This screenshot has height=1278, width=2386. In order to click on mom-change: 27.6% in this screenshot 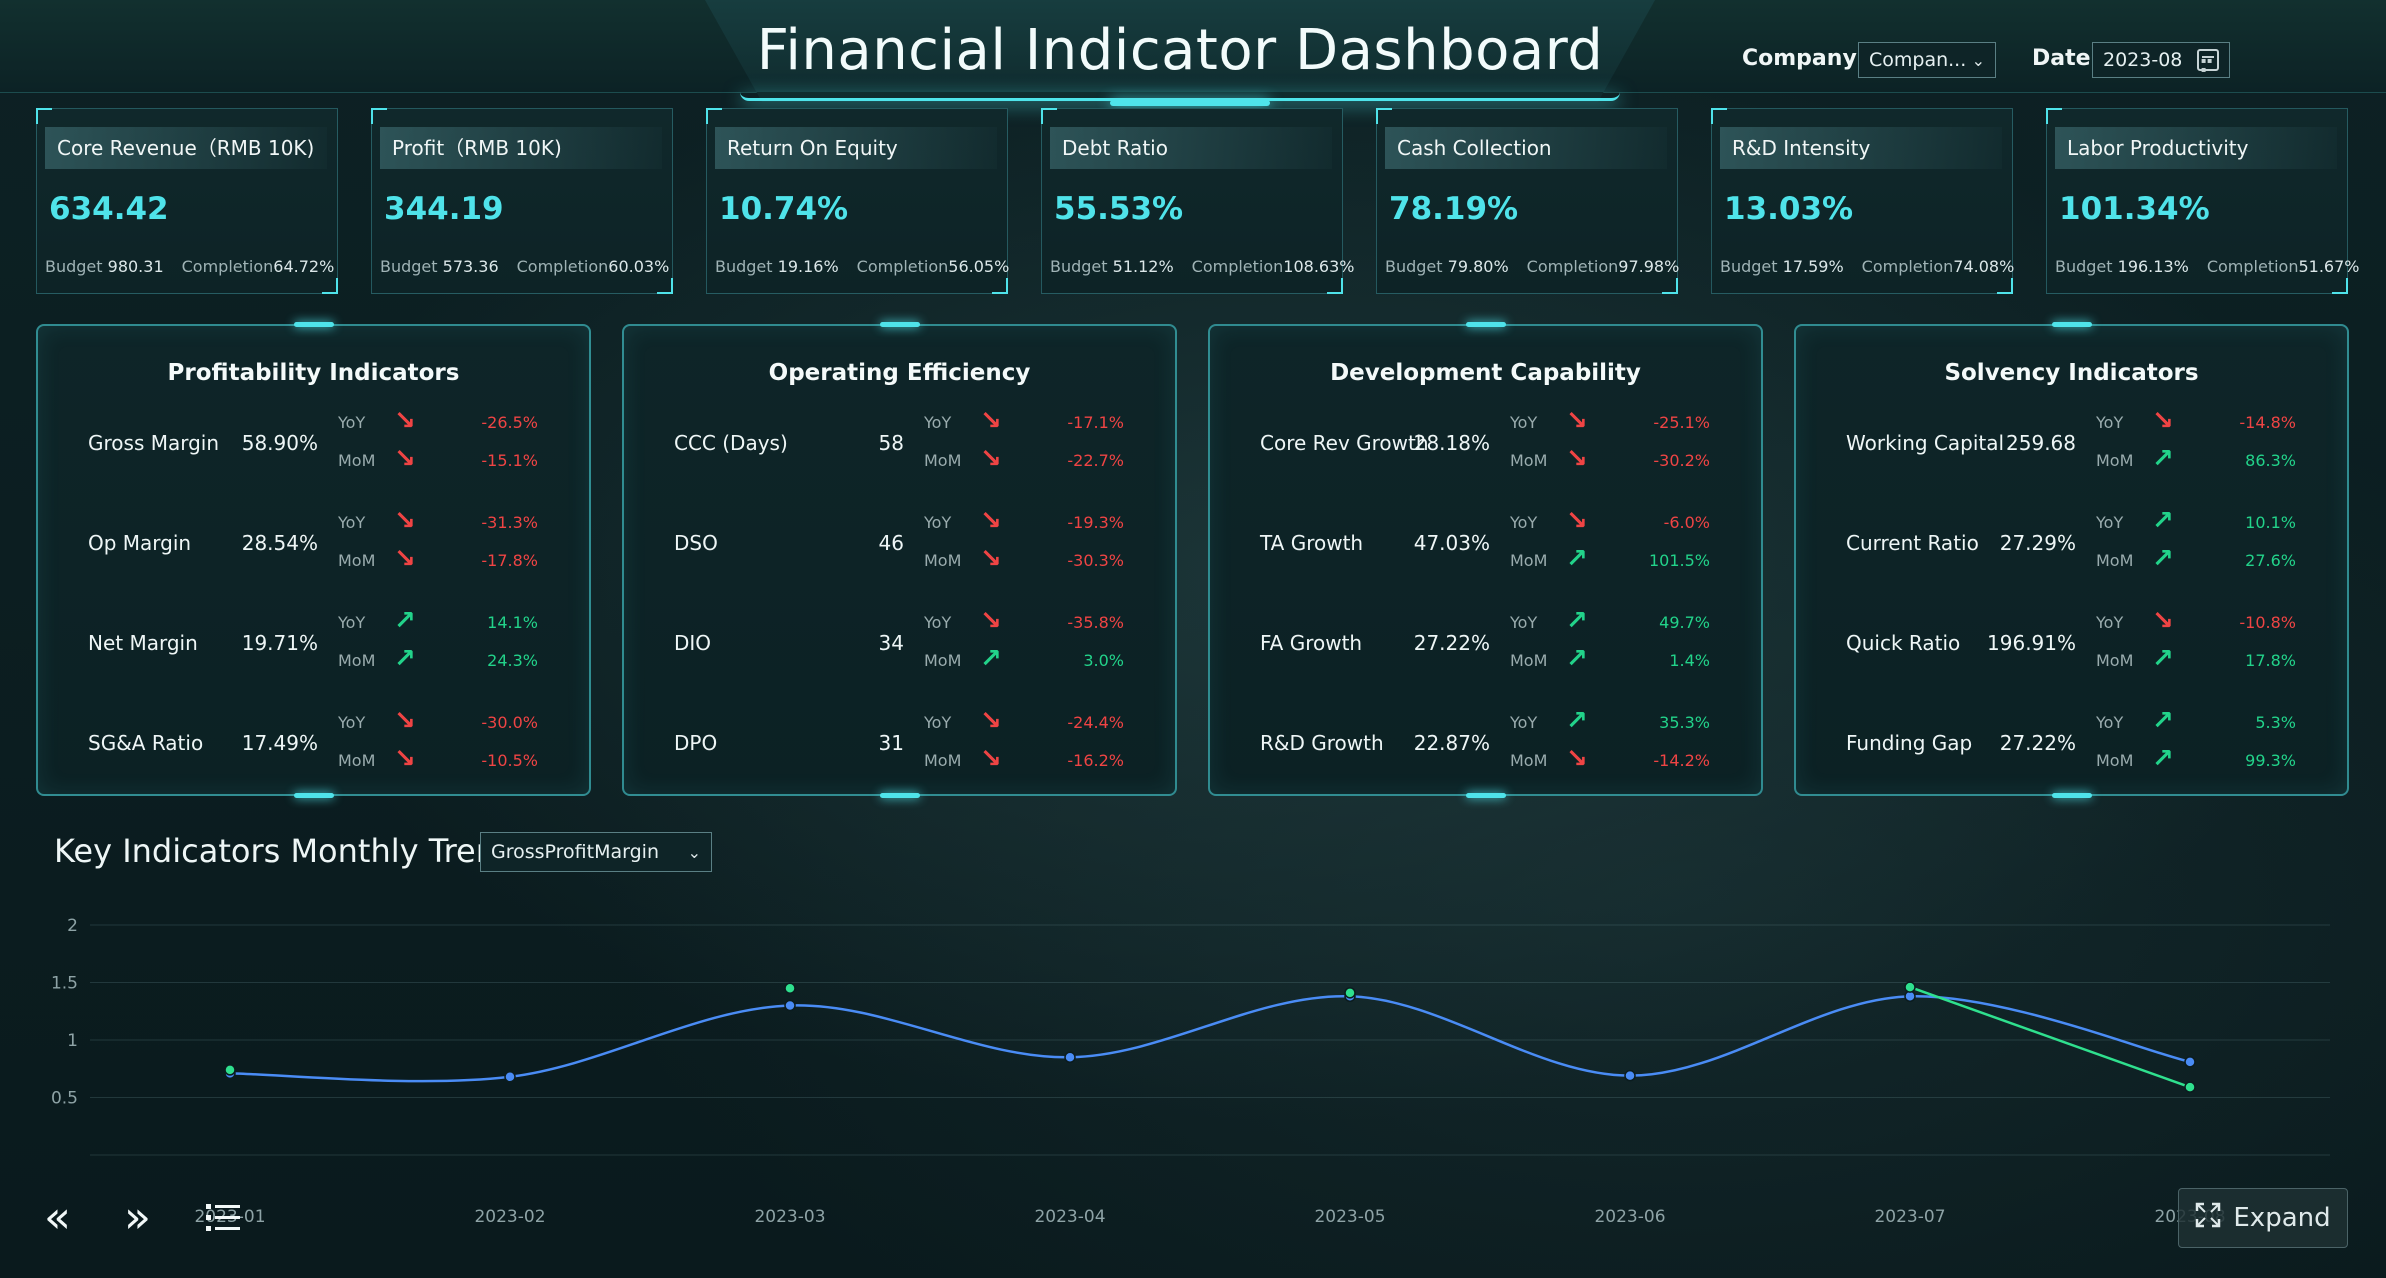, I will do `click(2270, 560)`.